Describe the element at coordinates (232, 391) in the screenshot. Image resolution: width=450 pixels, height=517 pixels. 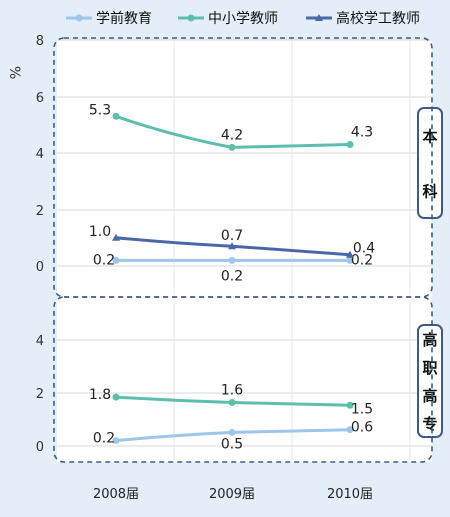
I see `data-label: 1.6` at that location.